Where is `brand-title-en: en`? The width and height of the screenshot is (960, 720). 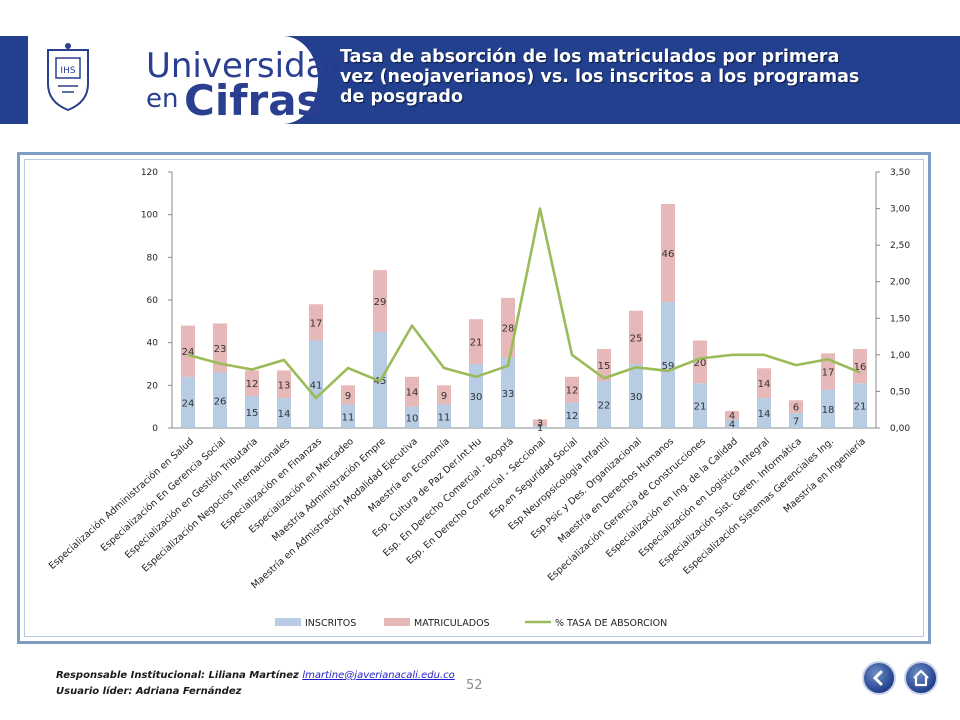 brand-title-en: en is located at coordinates (162, 99).